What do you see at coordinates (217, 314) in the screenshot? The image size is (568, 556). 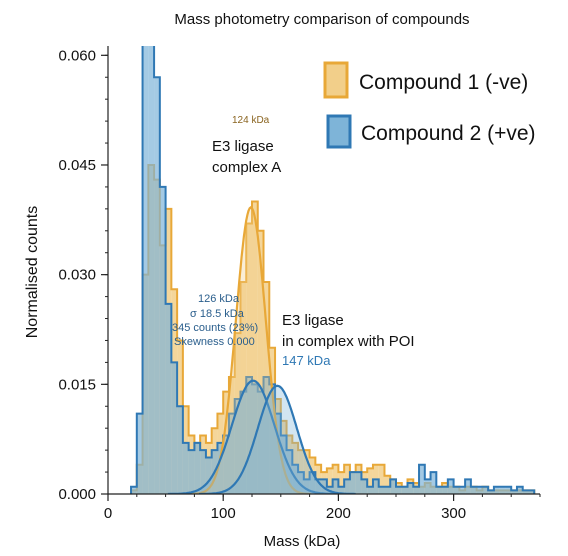 I see `fit-sigma-label: σ 18.5 kDa` at bounding box center [217, 314].